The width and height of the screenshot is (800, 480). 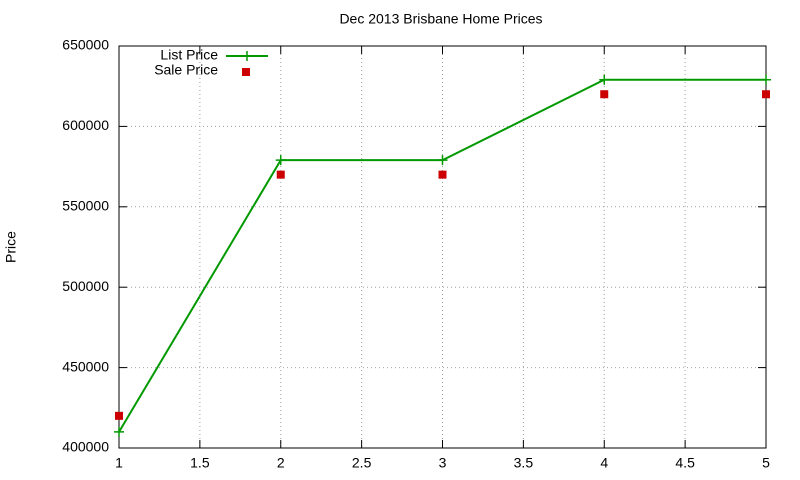 What do you see at coordinates (766, 463) in the screenshot?
I see `x-tick-label: 5` at bounding box center [766, 463].